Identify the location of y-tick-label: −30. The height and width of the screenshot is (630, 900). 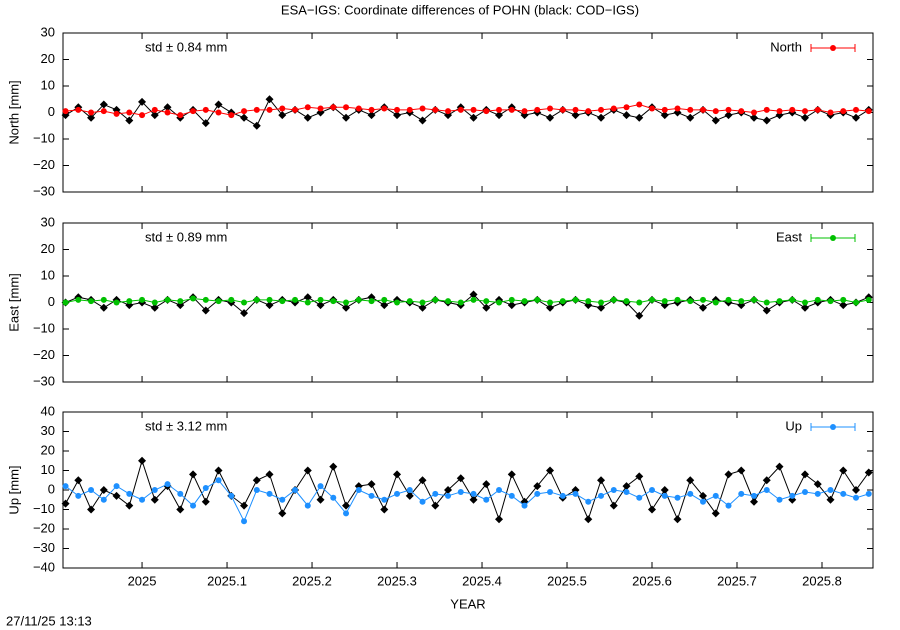
(44, 547).